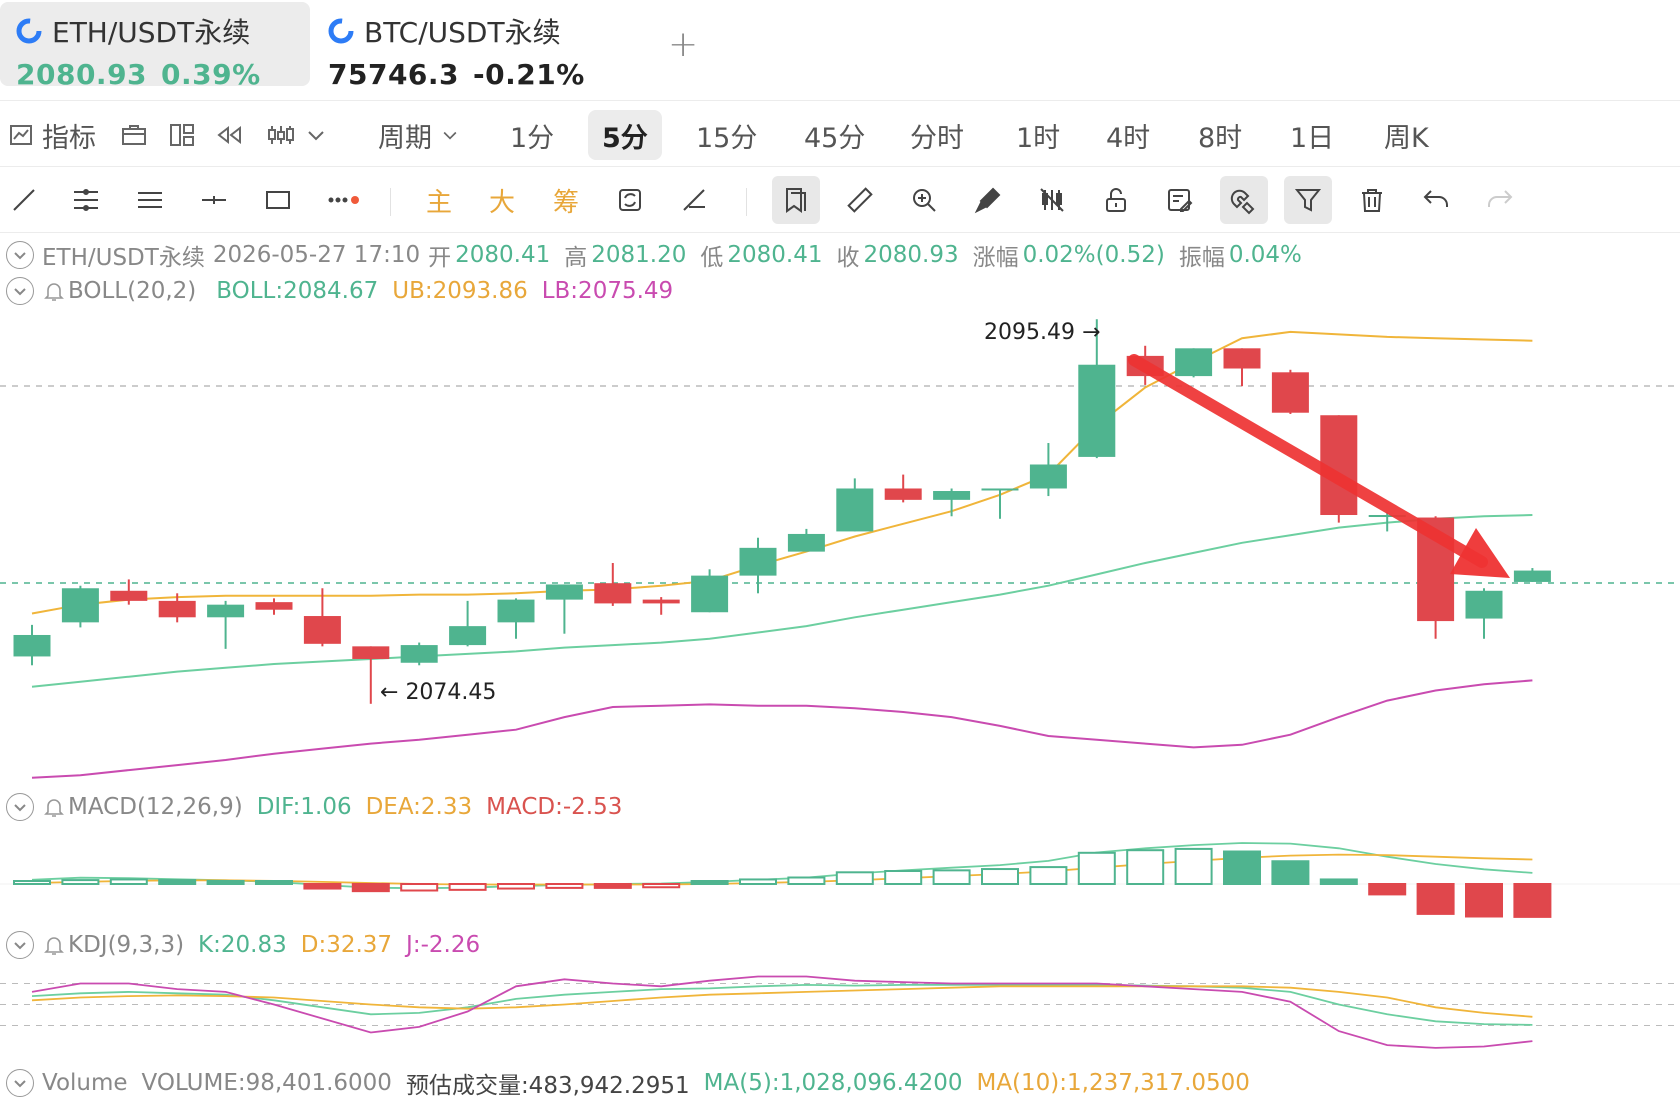  Describe the element at coordinates (607, 291) in the screenshot. I see `boll-lb: LB:2075.49` at that location.